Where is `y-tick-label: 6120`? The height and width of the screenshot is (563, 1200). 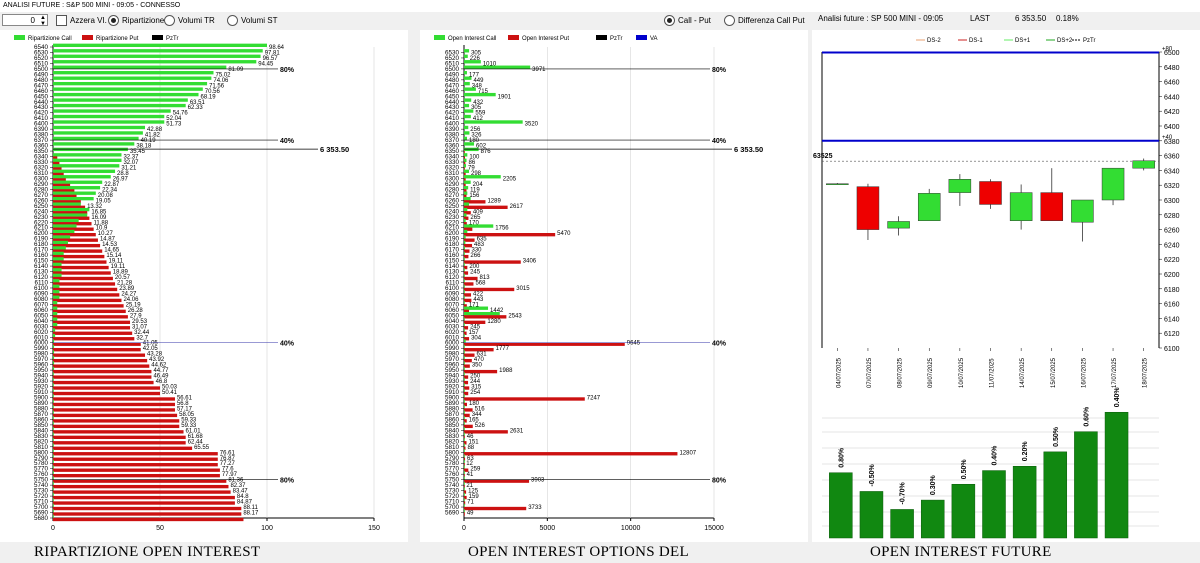
y-tick-label: 6120 is located at coordinates (1172, 334).